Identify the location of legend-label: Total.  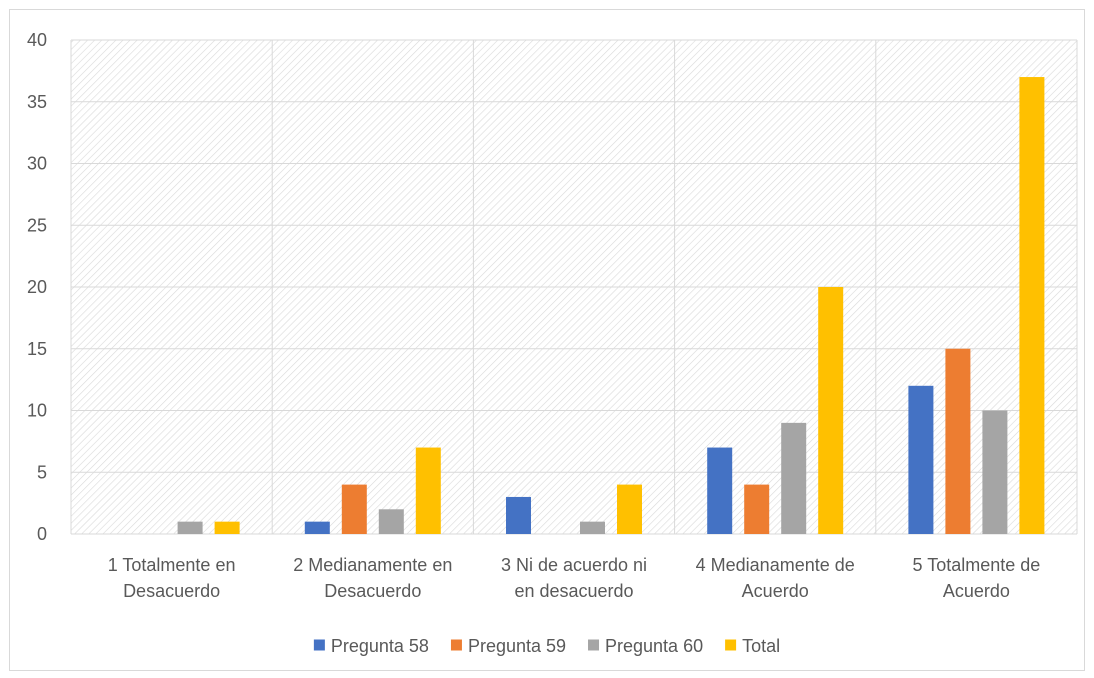
(761, 646).